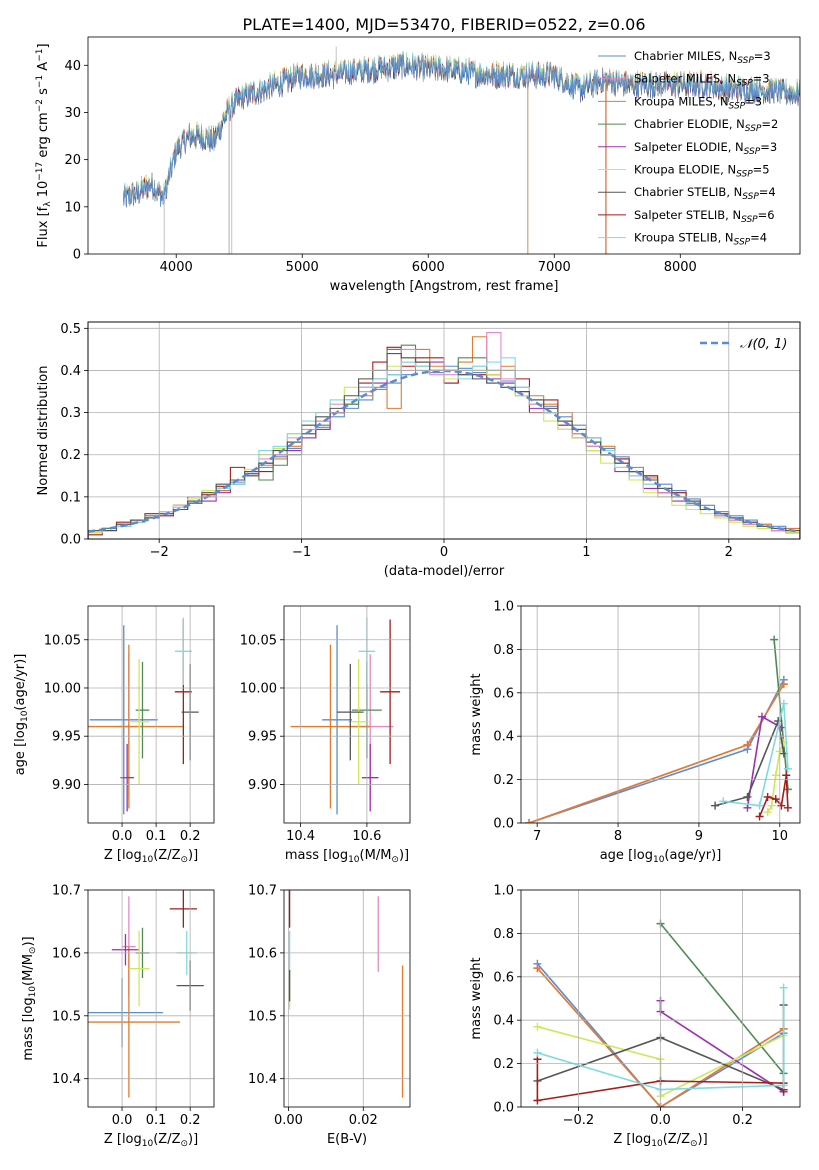  What do you see at coordinates (347, 856) in the screenshot?
I see `age-vs-mass-xlabel: mass [log10(M/M⊙)]` at bounding box center [347, 856].